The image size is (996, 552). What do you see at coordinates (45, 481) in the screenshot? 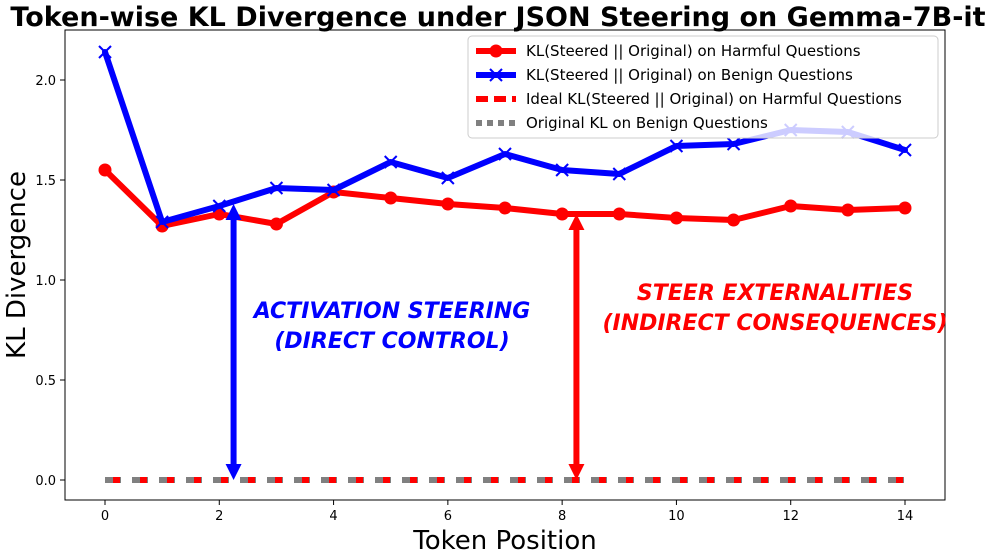
I see `y-tick-label: 0.0` at bounding box center [45, 481].